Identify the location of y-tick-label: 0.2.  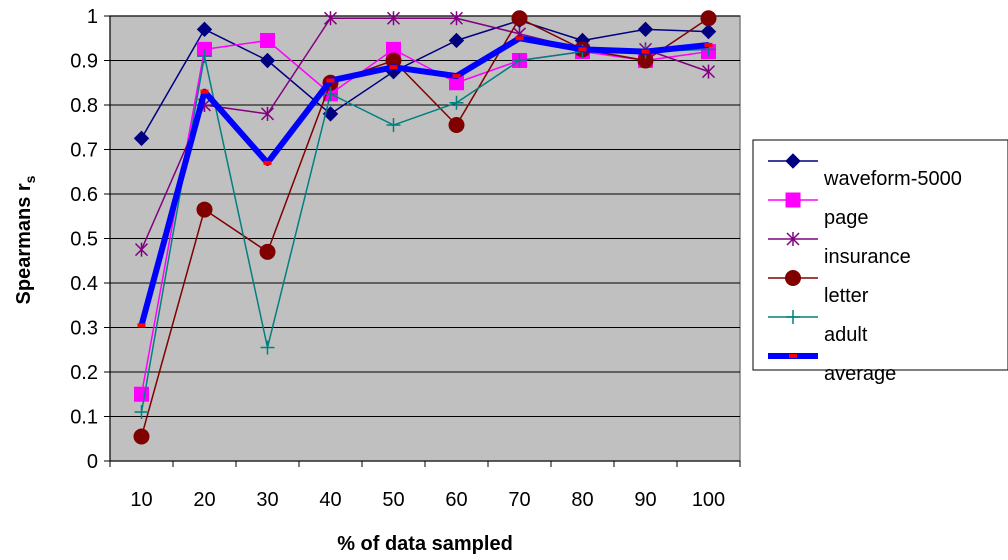
(84, 373).